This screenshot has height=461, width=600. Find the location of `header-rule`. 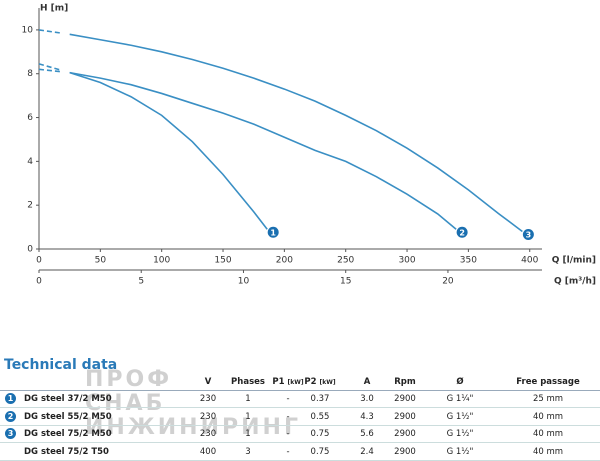

header-rule is located at coordinates (300, 390).